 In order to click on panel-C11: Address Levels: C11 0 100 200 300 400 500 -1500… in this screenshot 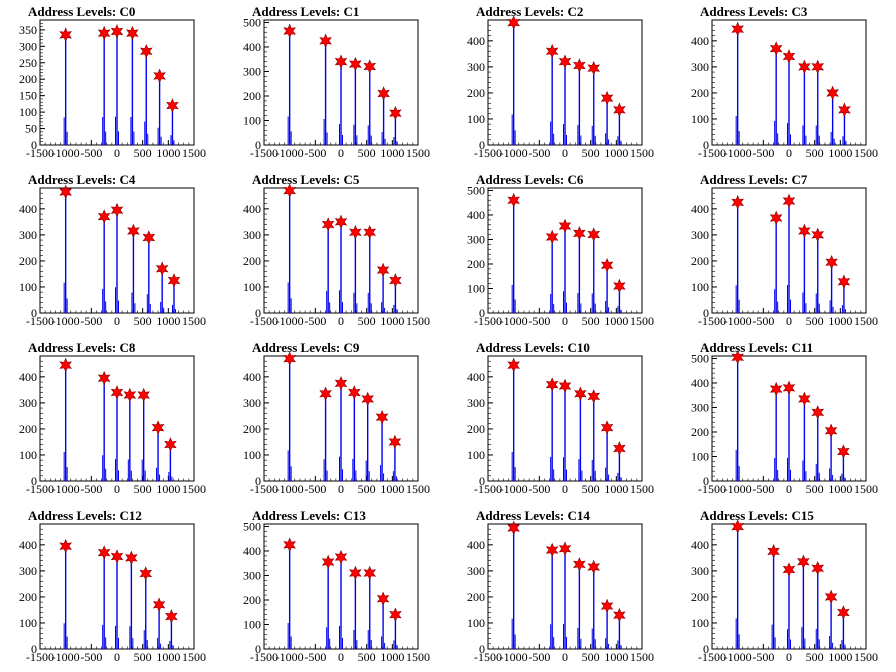, I will do `click(784, 418)`.